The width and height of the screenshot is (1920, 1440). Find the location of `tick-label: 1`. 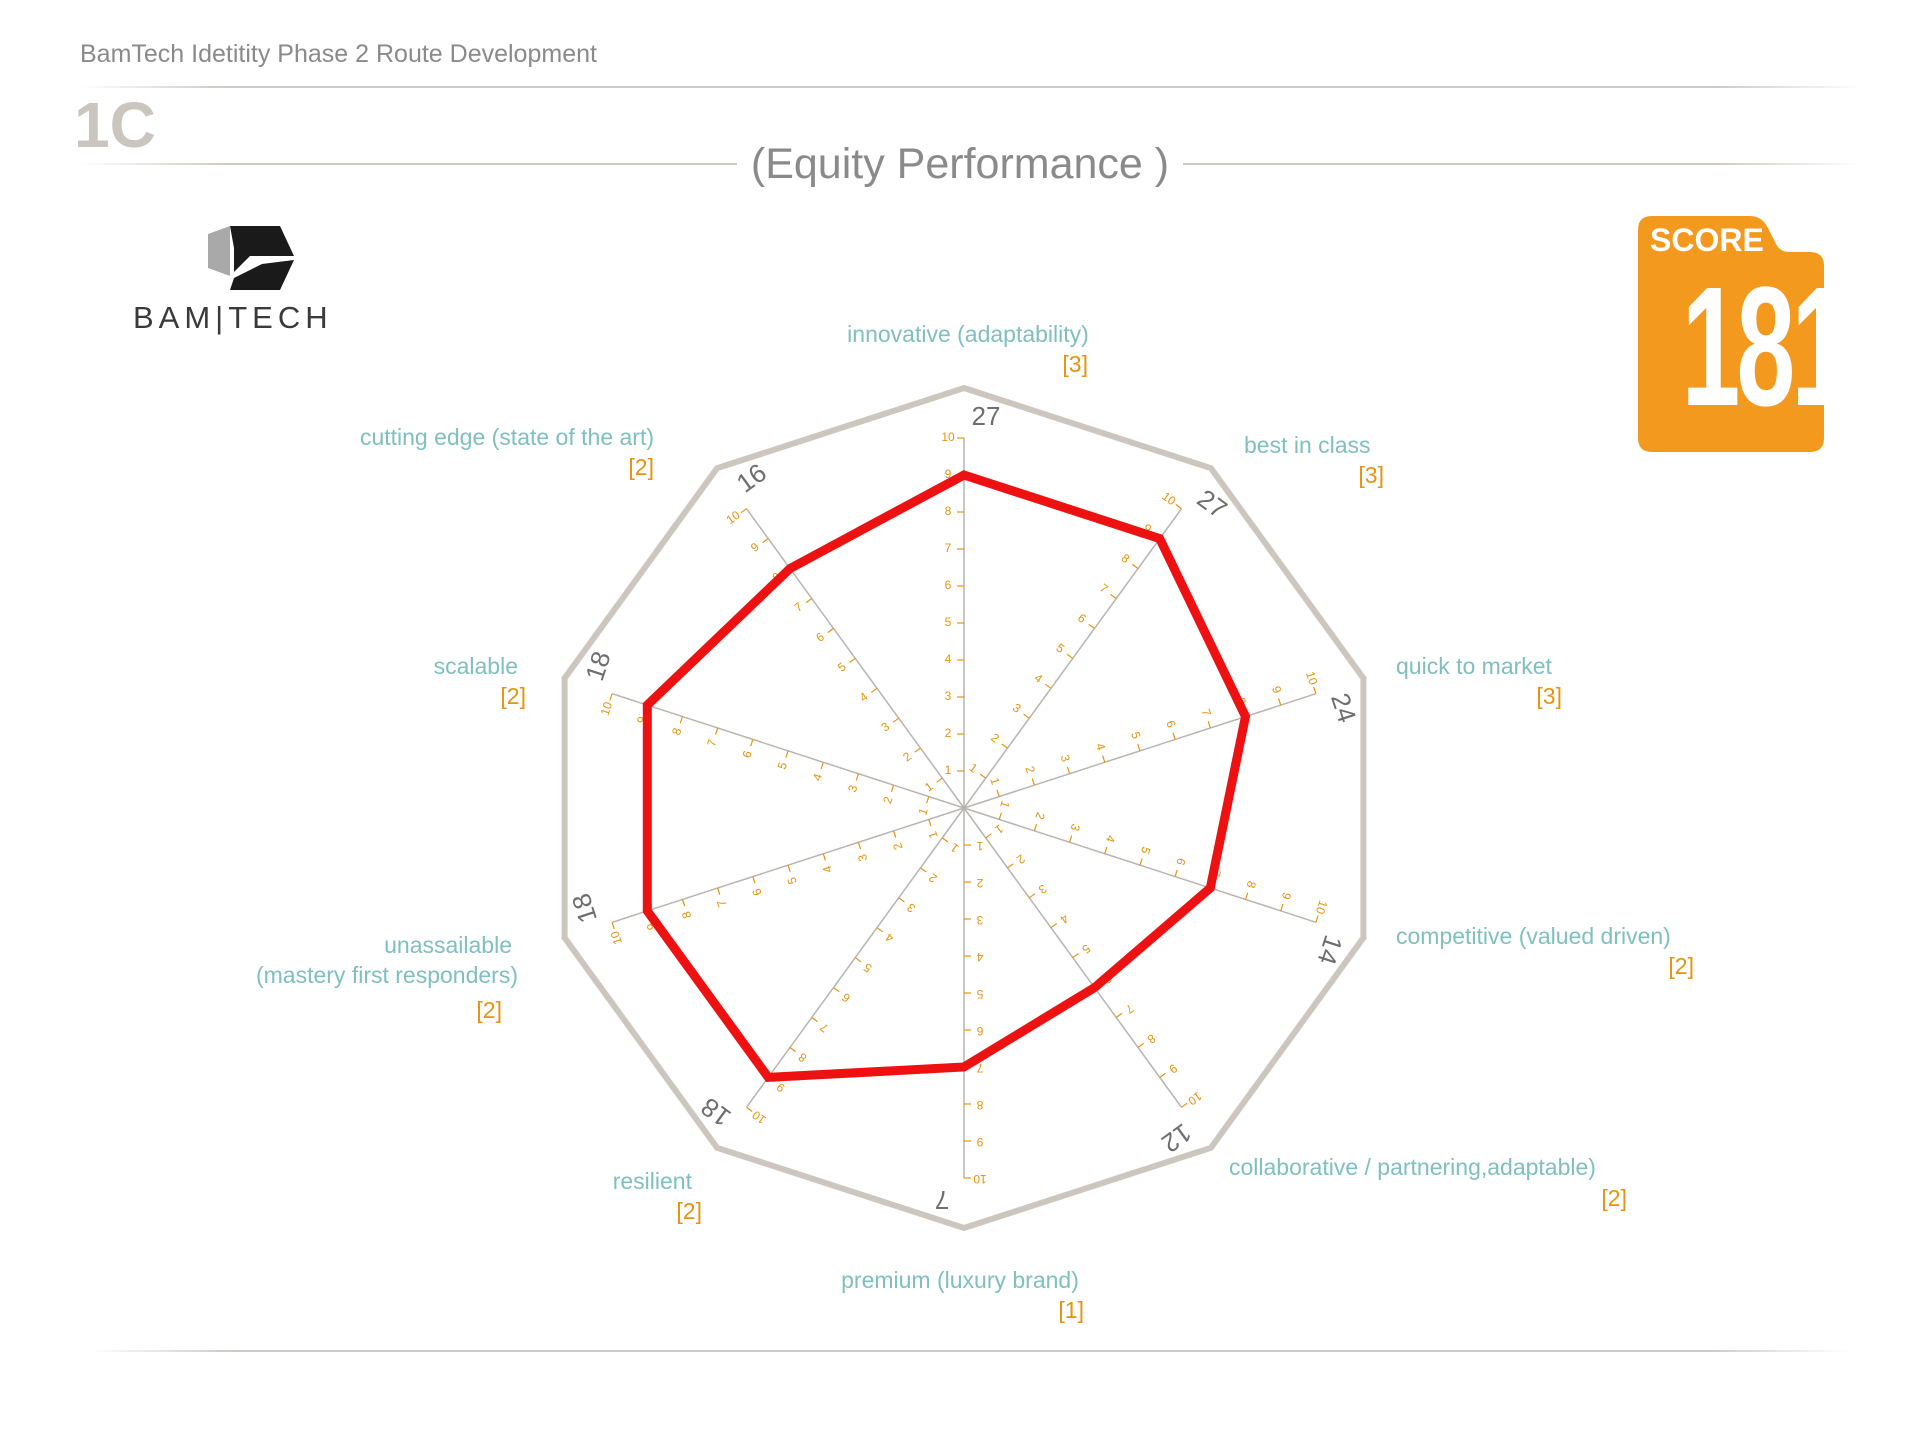

tick-label: 1 is located at coordinates (955, 847).